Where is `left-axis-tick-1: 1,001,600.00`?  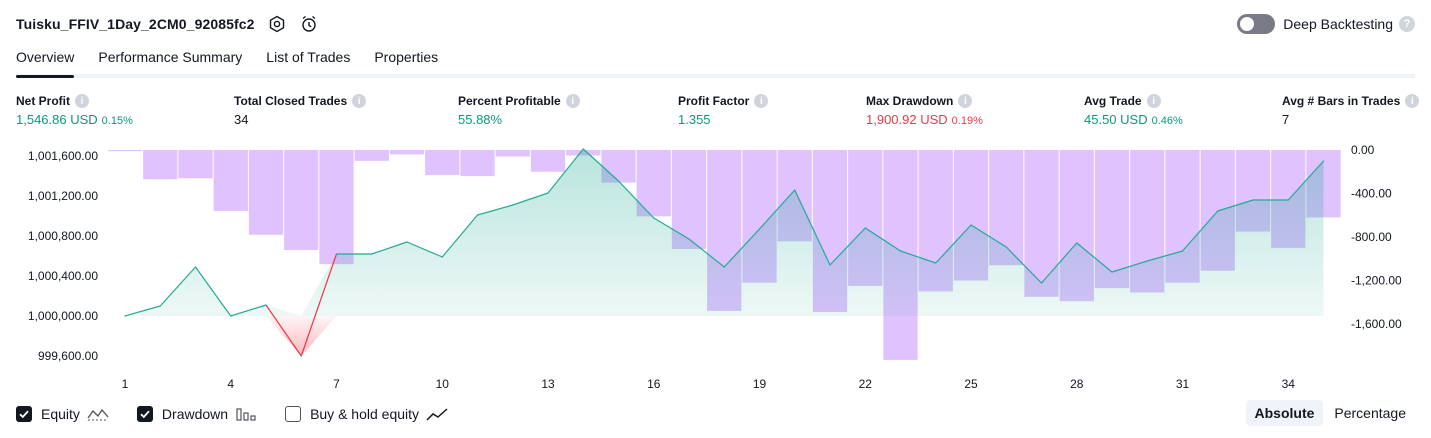 left-axis-tick-1: 1,001,600.00 is located at coordinates (63, 156).